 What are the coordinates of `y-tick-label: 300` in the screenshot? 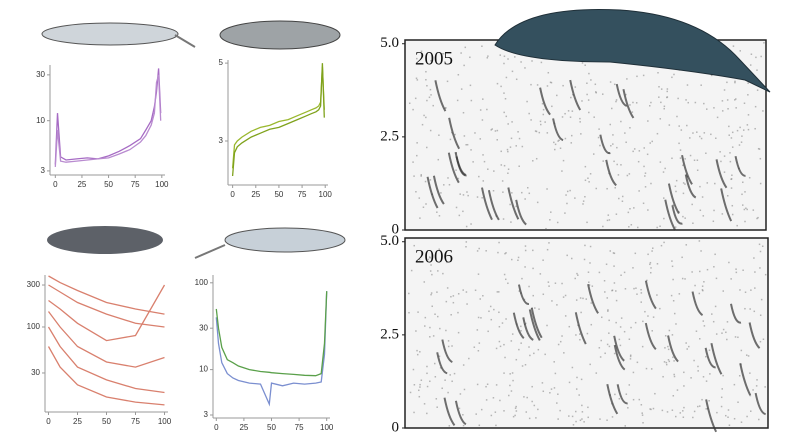 It's located at (34, 284).